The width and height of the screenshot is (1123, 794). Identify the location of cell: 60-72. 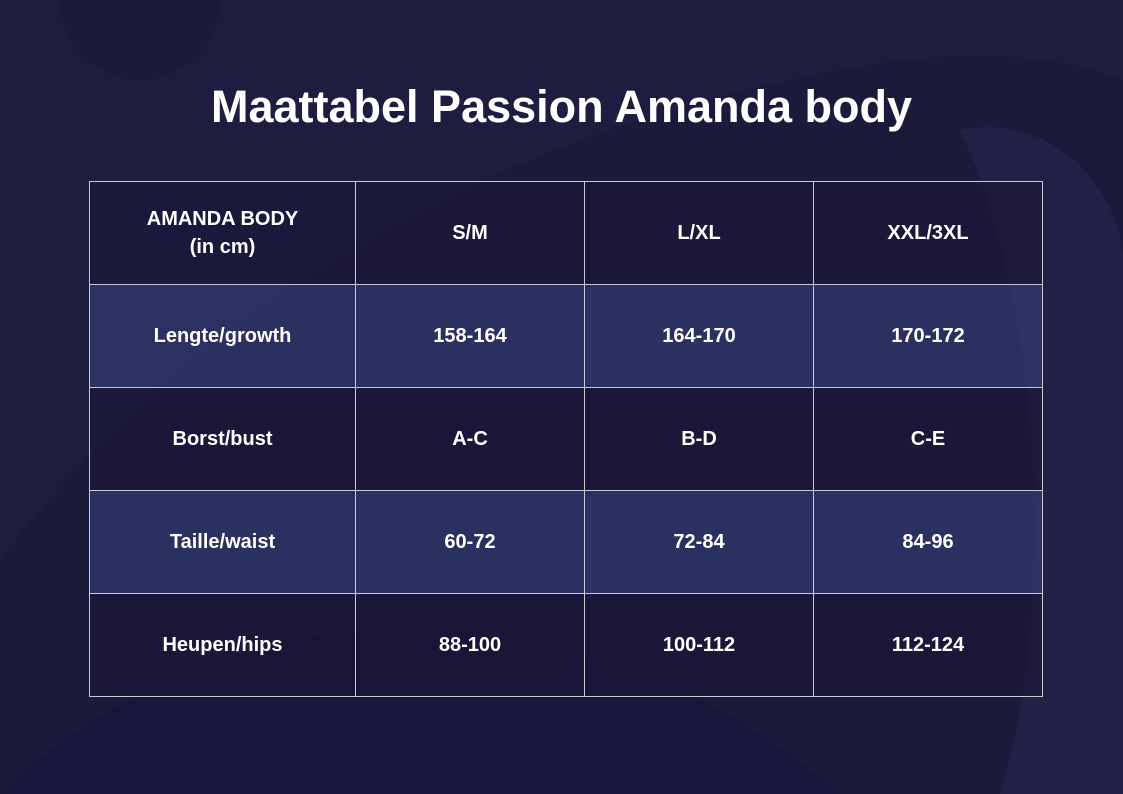
(470, 542).